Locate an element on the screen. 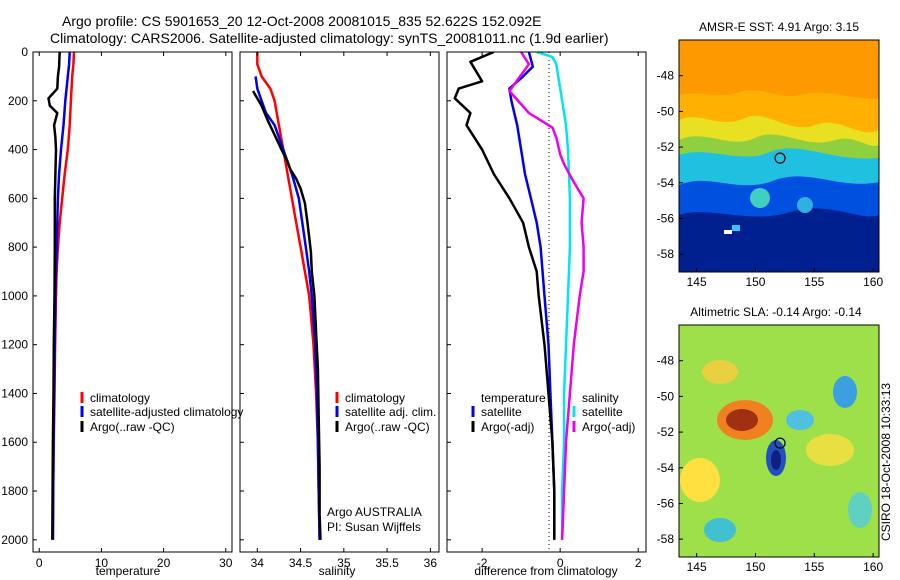 The width and height of the screenshot is (900, 580). salinity-xlabel: salinity is located at coordinates (337, 571).